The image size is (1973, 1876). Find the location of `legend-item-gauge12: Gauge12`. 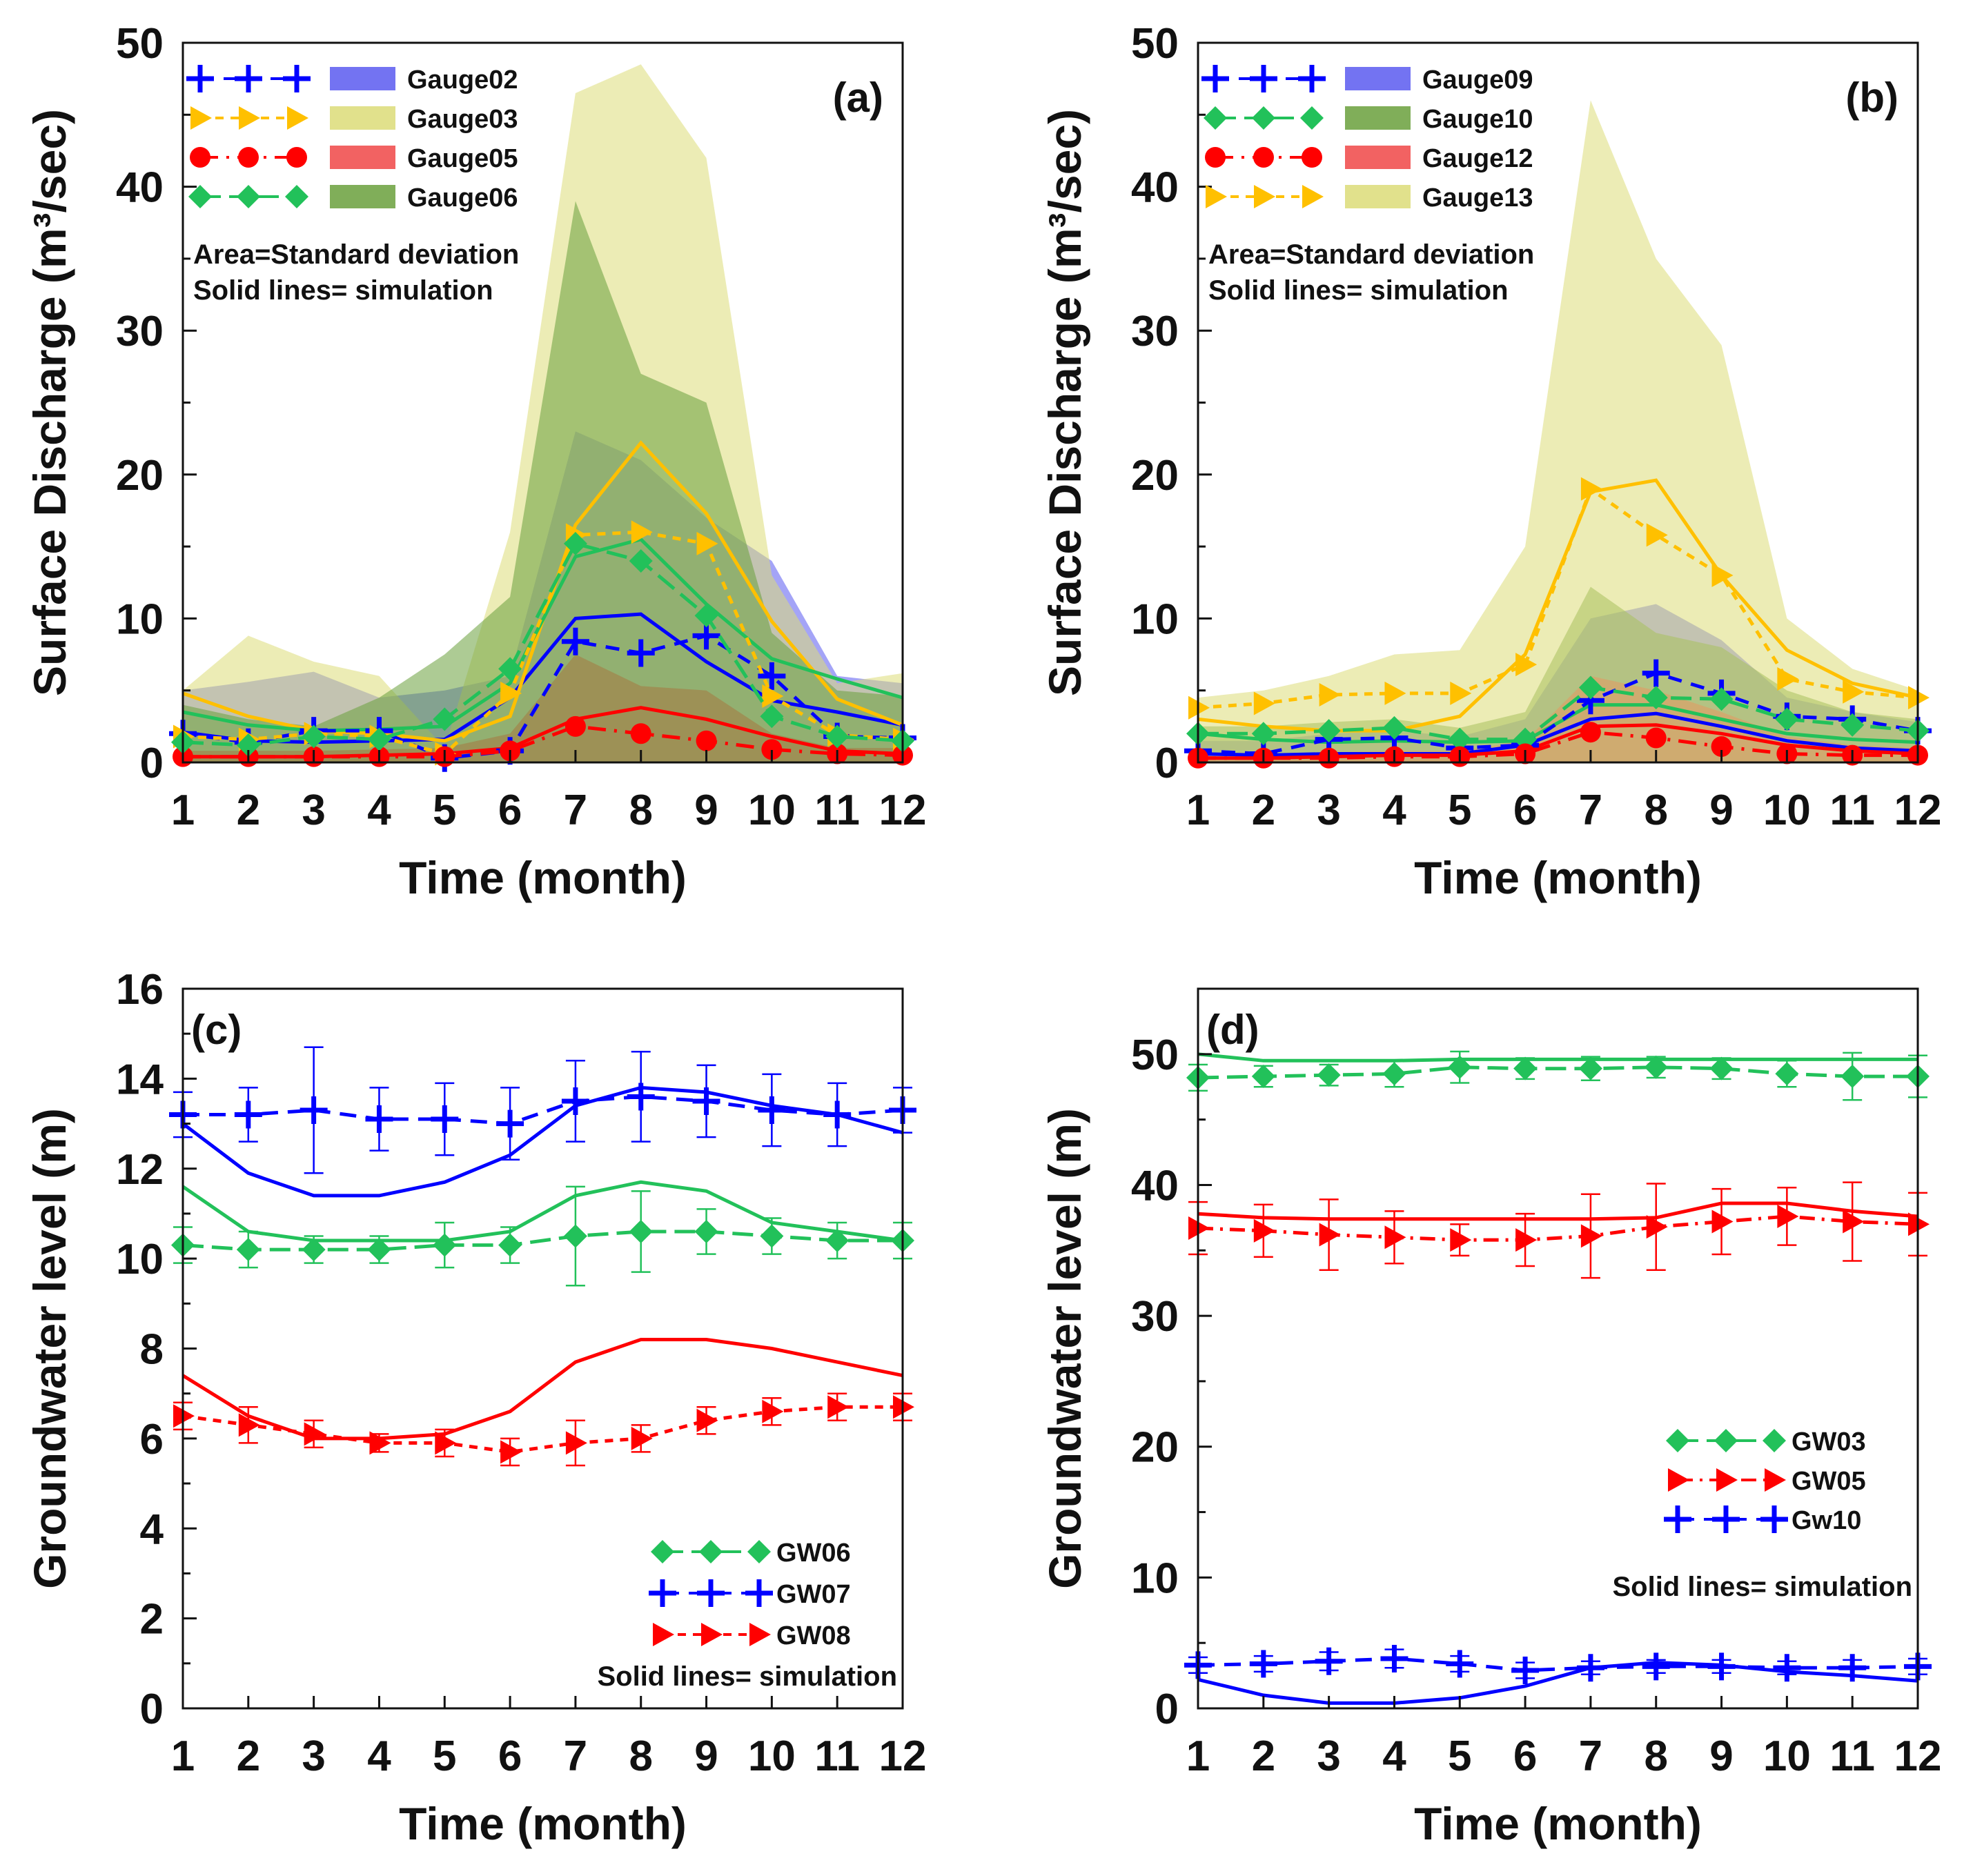

legend-item-gauge12: Gauge12 is located at coordinates (1369, 158).